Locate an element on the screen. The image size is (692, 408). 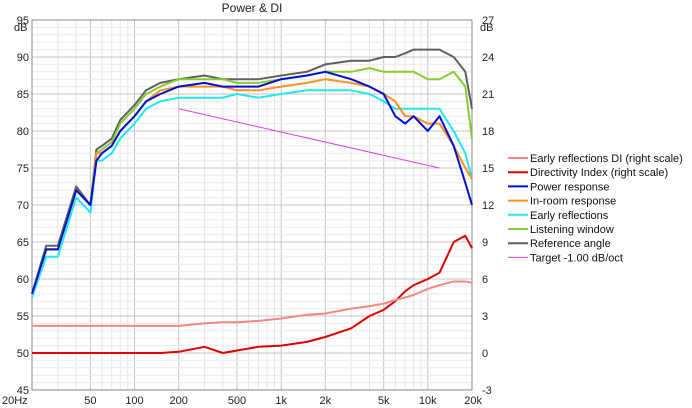
left-tick-label: 90 is located at coordinates (23, 58).